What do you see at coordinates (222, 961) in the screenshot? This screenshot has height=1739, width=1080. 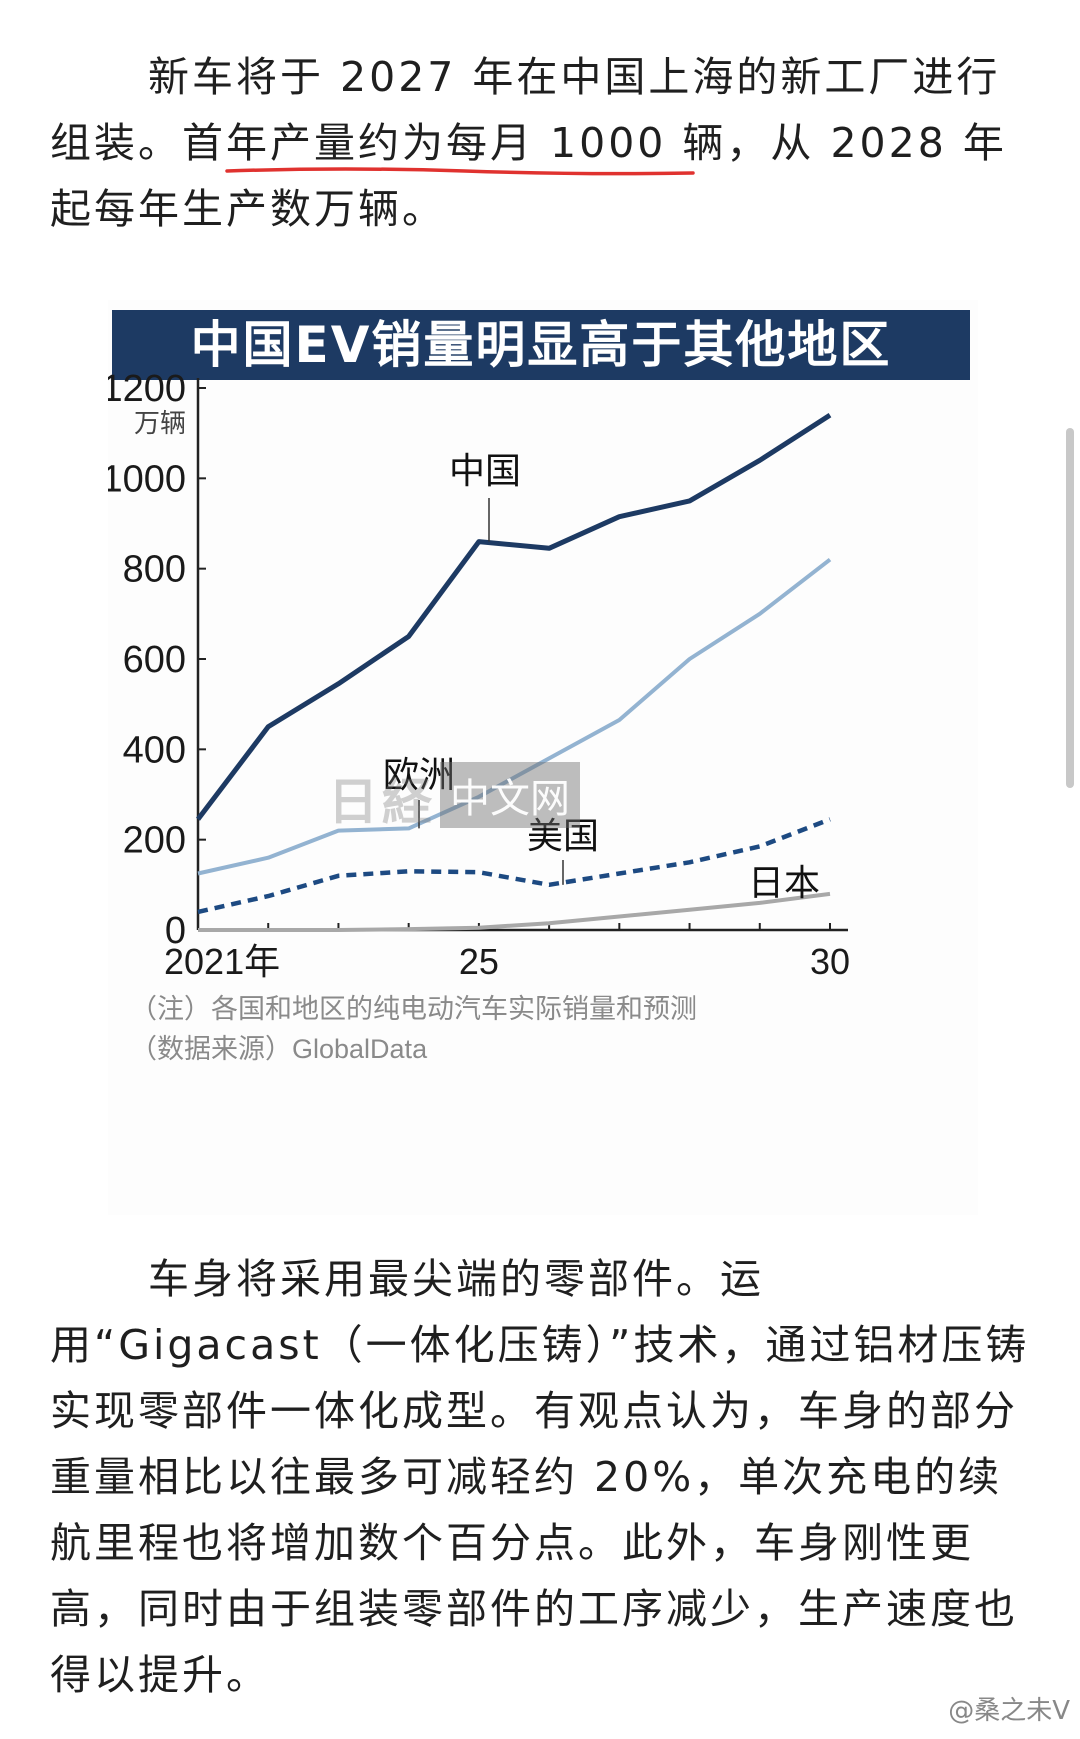 I see `x-tick-label: 2021年` at bounding box center [222, 961].